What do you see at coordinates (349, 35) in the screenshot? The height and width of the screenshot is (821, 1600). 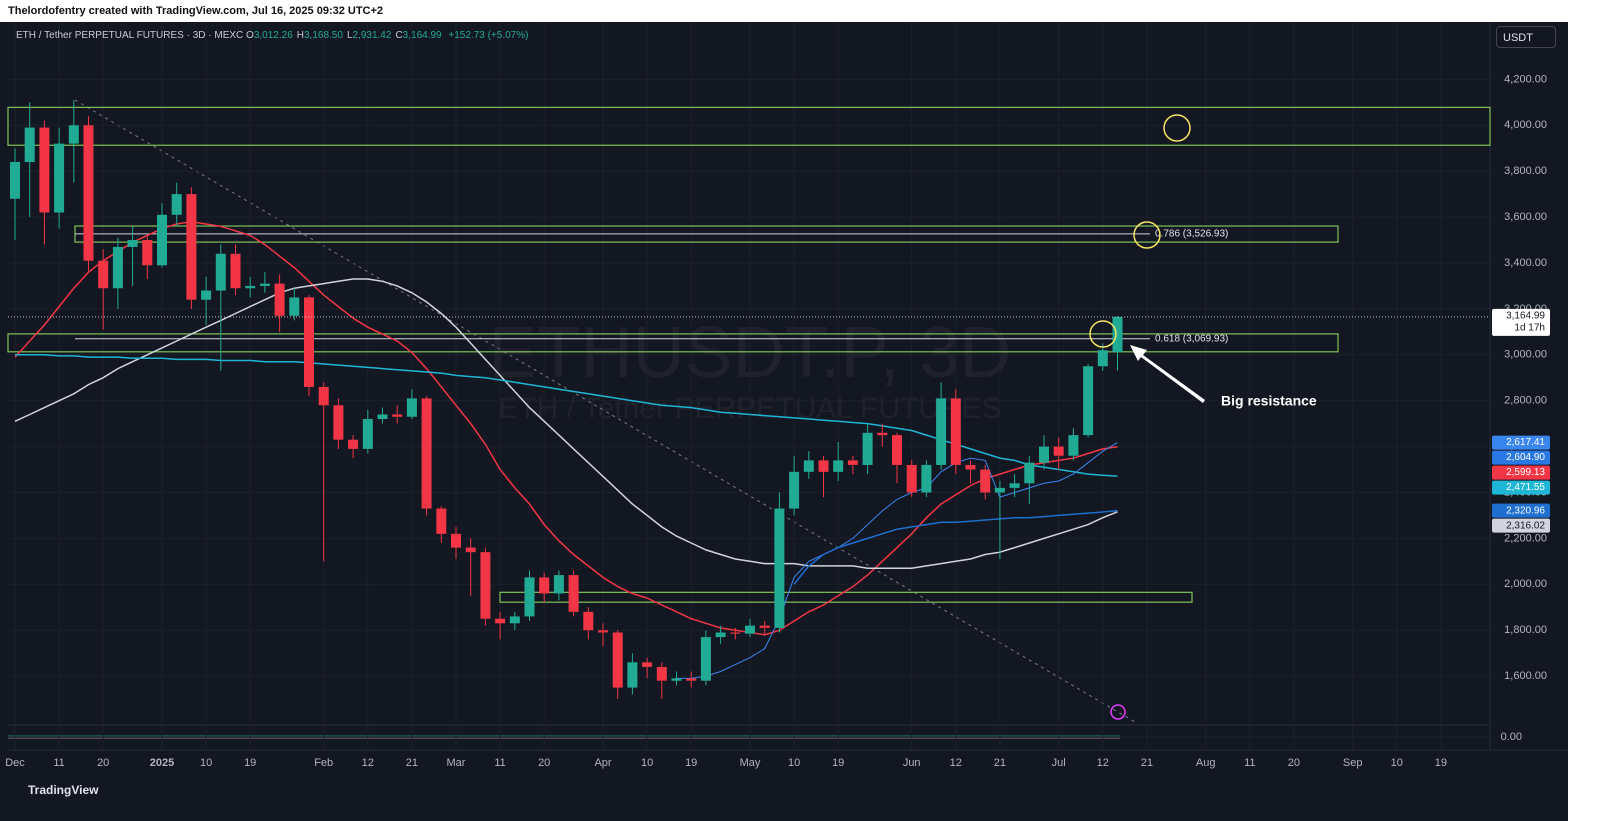 I see `legend-key: L` at bounding box center [349, 35].